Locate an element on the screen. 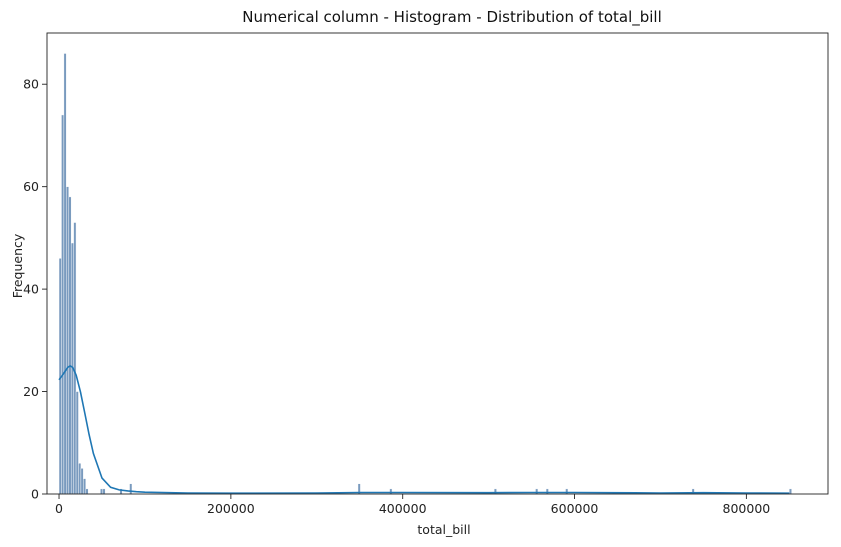  x-tick-label: 400000 is located at coordinates (403, 508).